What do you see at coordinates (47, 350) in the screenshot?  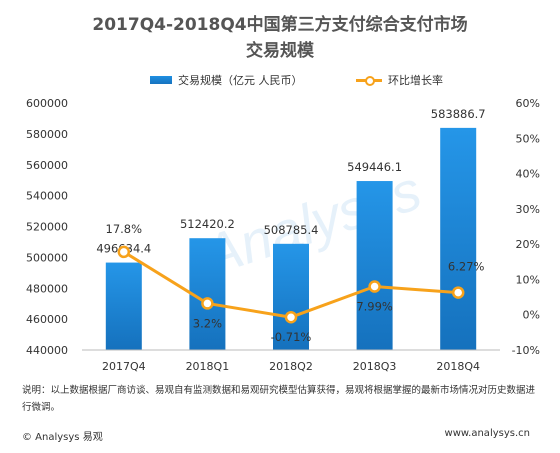 I see `y-left-tick-label: 440000` at bounding box center [47, 350].